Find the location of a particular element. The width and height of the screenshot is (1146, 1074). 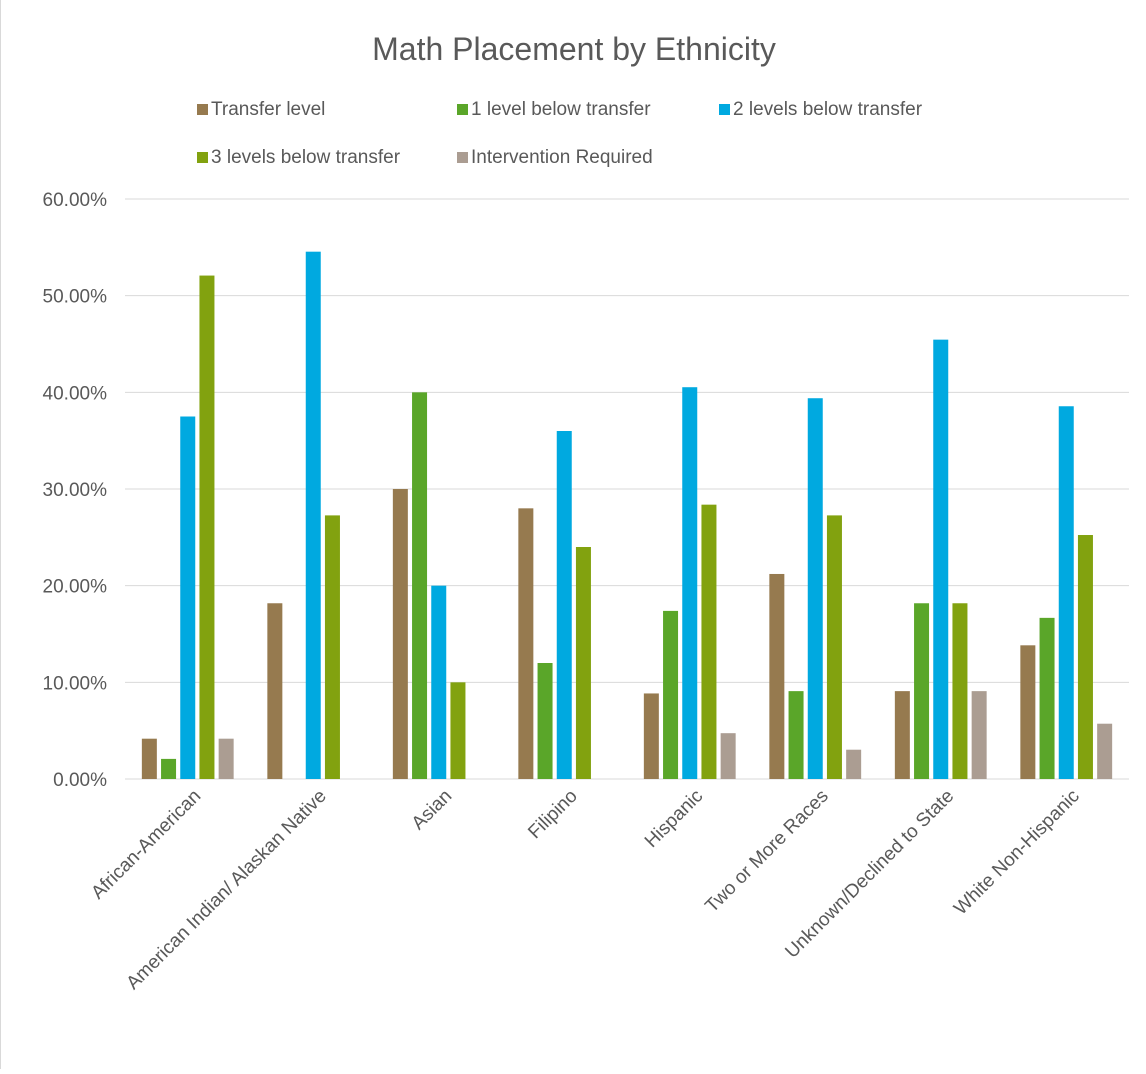

x-tick-label: Hispanic is located at coordinates (674, 819).